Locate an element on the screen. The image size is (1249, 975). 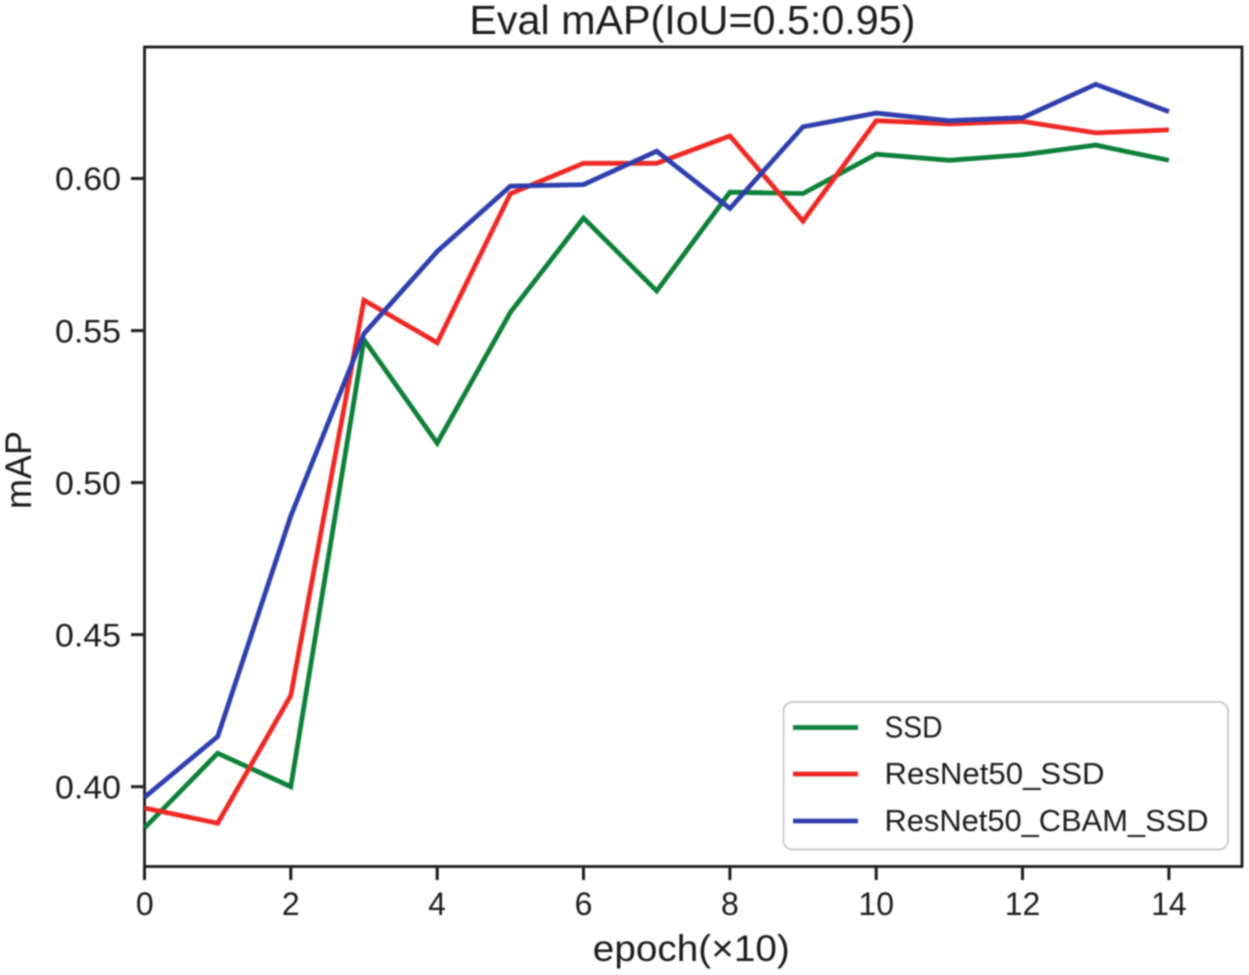
svg-text: SSD is located at coordinates (914, 727).